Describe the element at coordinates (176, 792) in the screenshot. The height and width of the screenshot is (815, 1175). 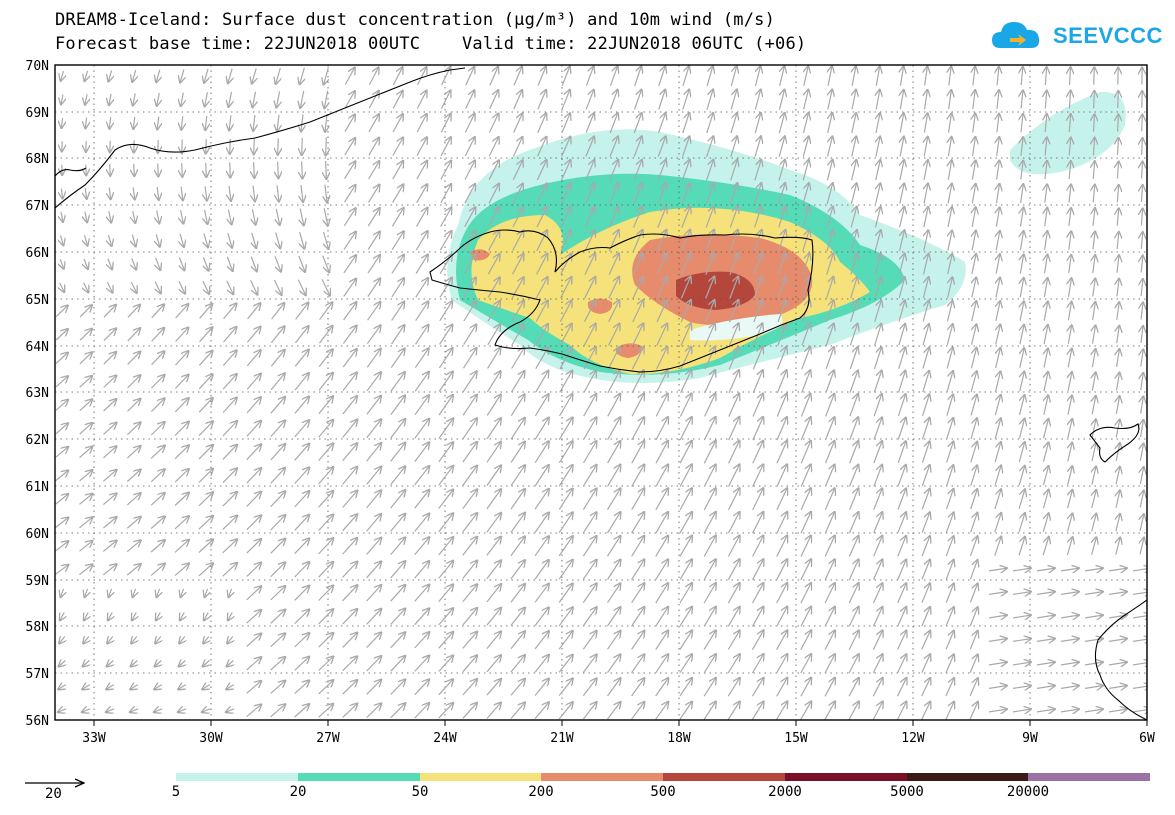
I see `legend-label: 5` at that location.